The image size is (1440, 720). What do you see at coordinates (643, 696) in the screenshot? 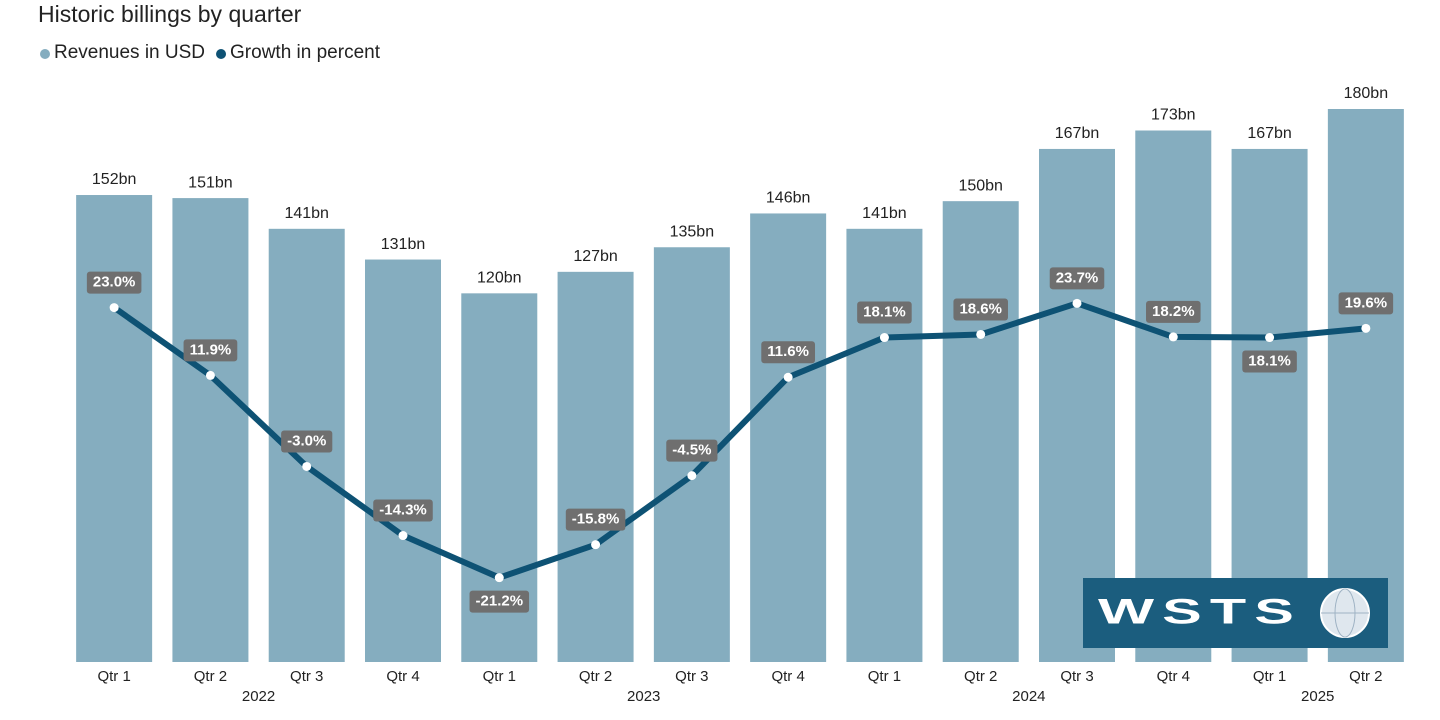
I see `x-group-label: 2023` at bounding box center [643, 696].